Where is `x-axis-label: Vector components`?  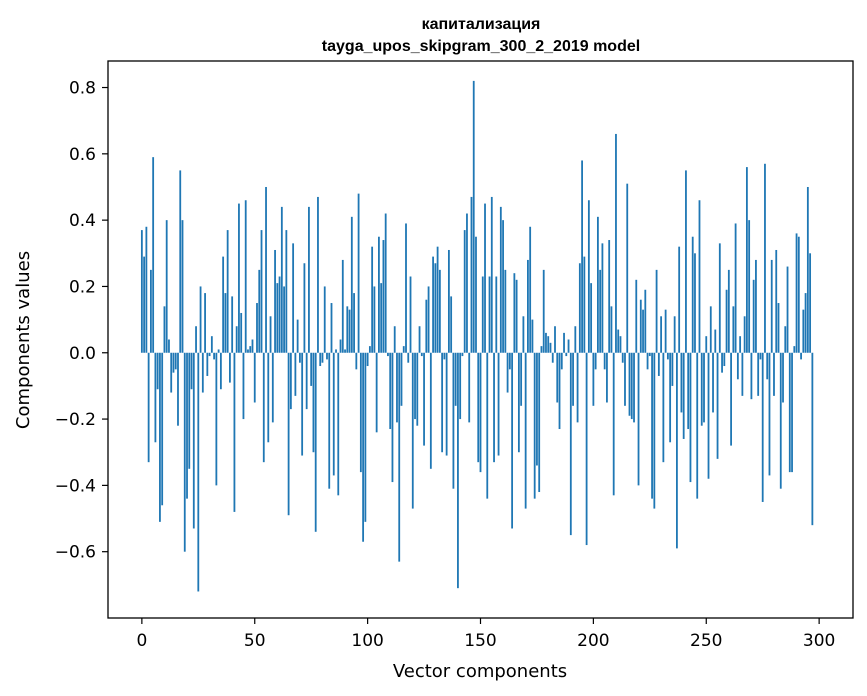
x-axis-label: Vector components is located at coordinates (480, 671).